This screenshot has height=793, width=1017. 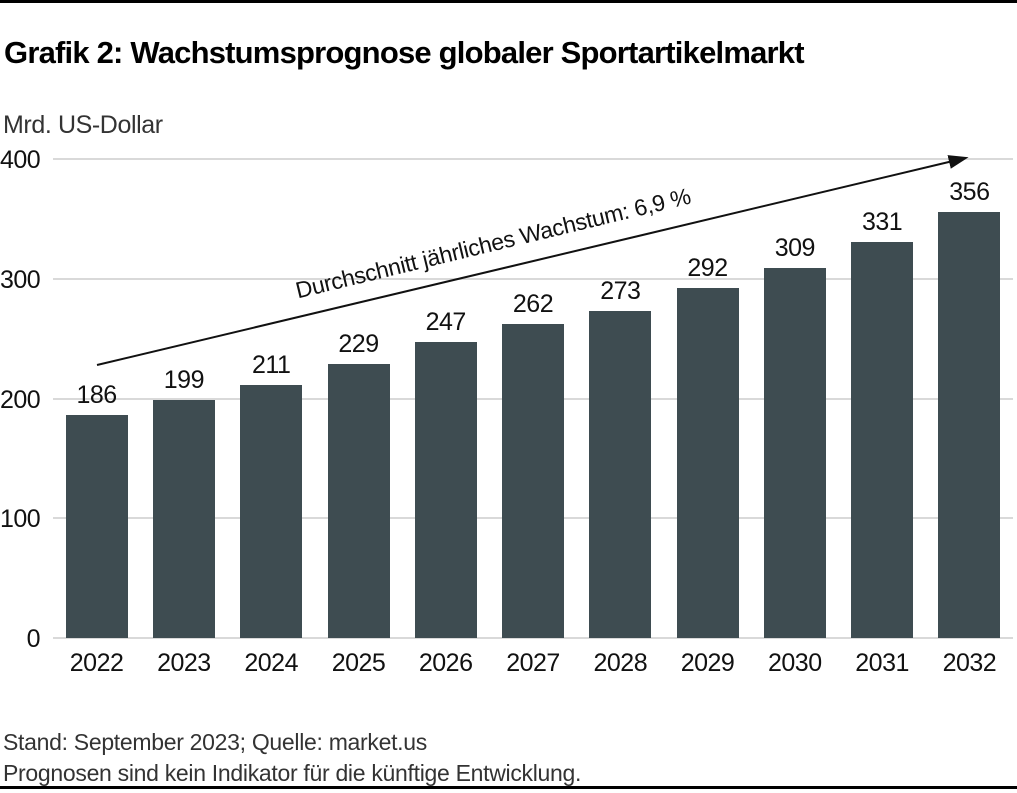 What do you see at coordinates (271, 663) in the screenshot?
I see `x-tick-label: 2024` at bounding box center [271, 663].